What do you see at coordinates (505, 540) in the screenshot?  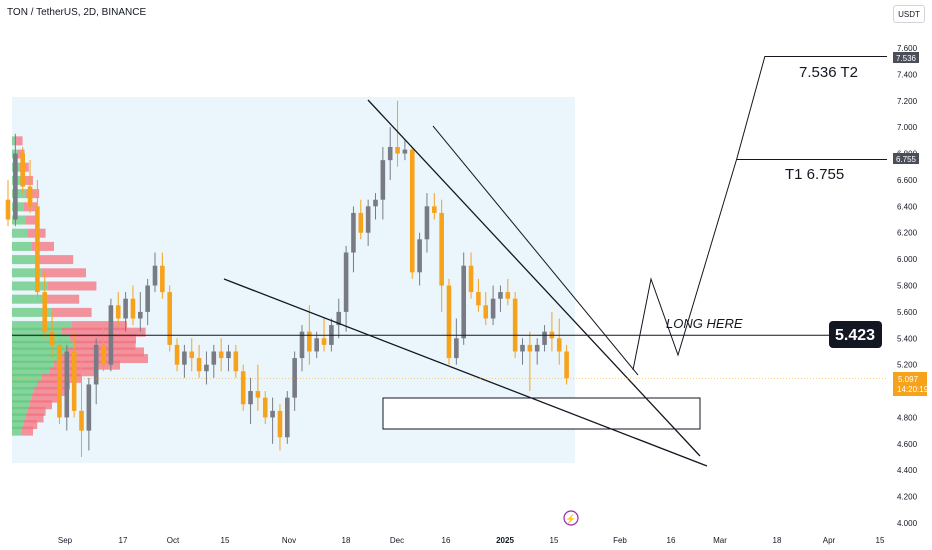 I see `x-tick-label: 2025` at bounding box center [505, 540].